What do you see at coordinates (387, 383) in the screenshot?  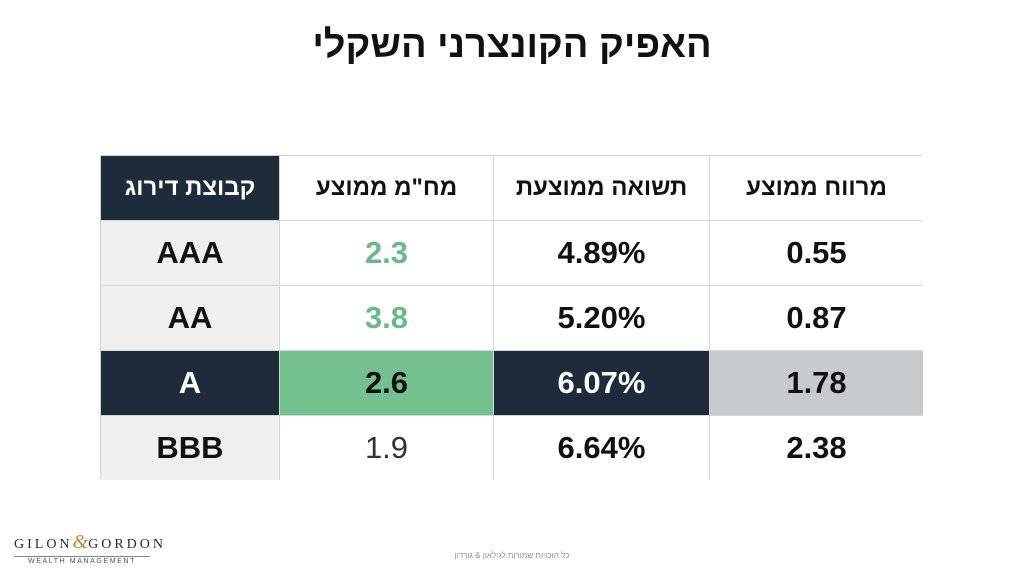 I see `duration-cell: 2.6` at bounding box center [387, 383].